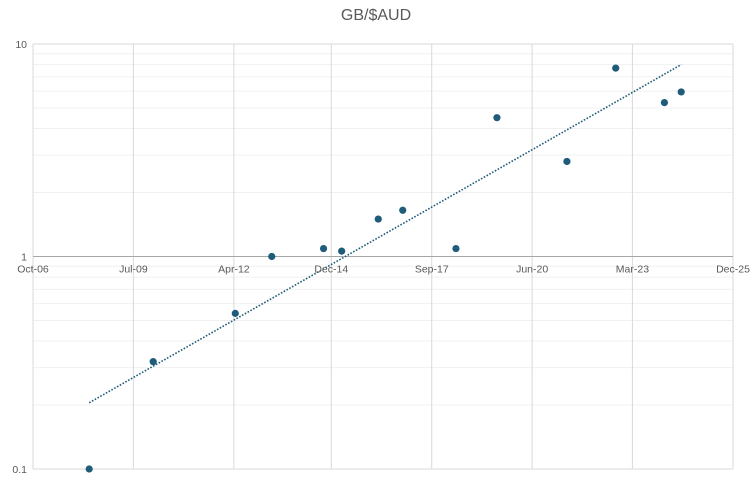 This screenshot has height=485, width=752. Describe the element at coordinates (376, 15) in the screenshot. I see `chart-title: GB/$AUD` at that location.